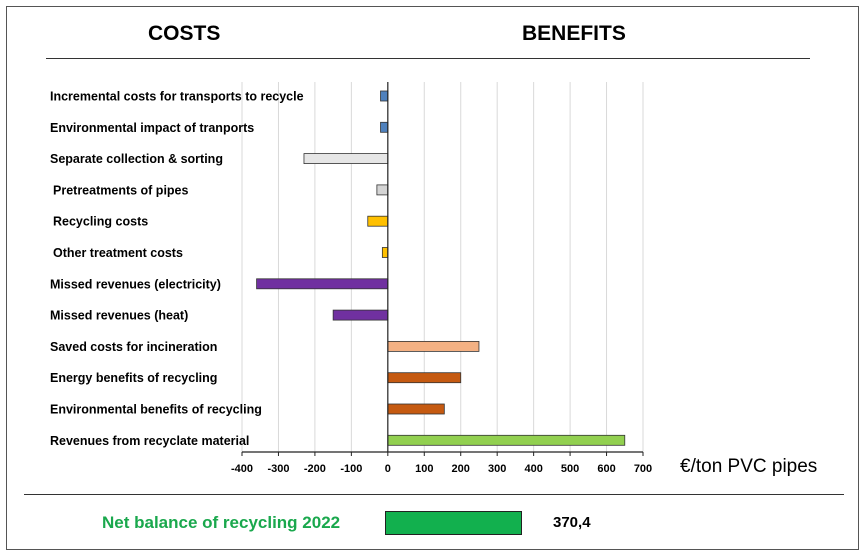  What do you see at coordinates (242, 469) in the screenshot?
I see `x-tick-label: -400` at bounding box center [242, 469].